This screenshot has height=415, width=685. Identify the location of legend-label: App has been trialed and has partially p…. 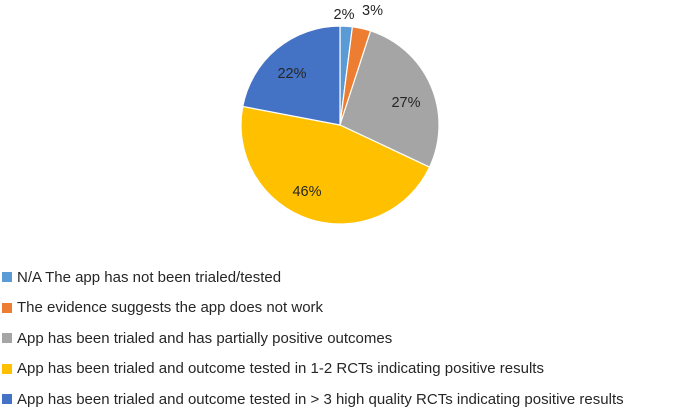
(205, 338).